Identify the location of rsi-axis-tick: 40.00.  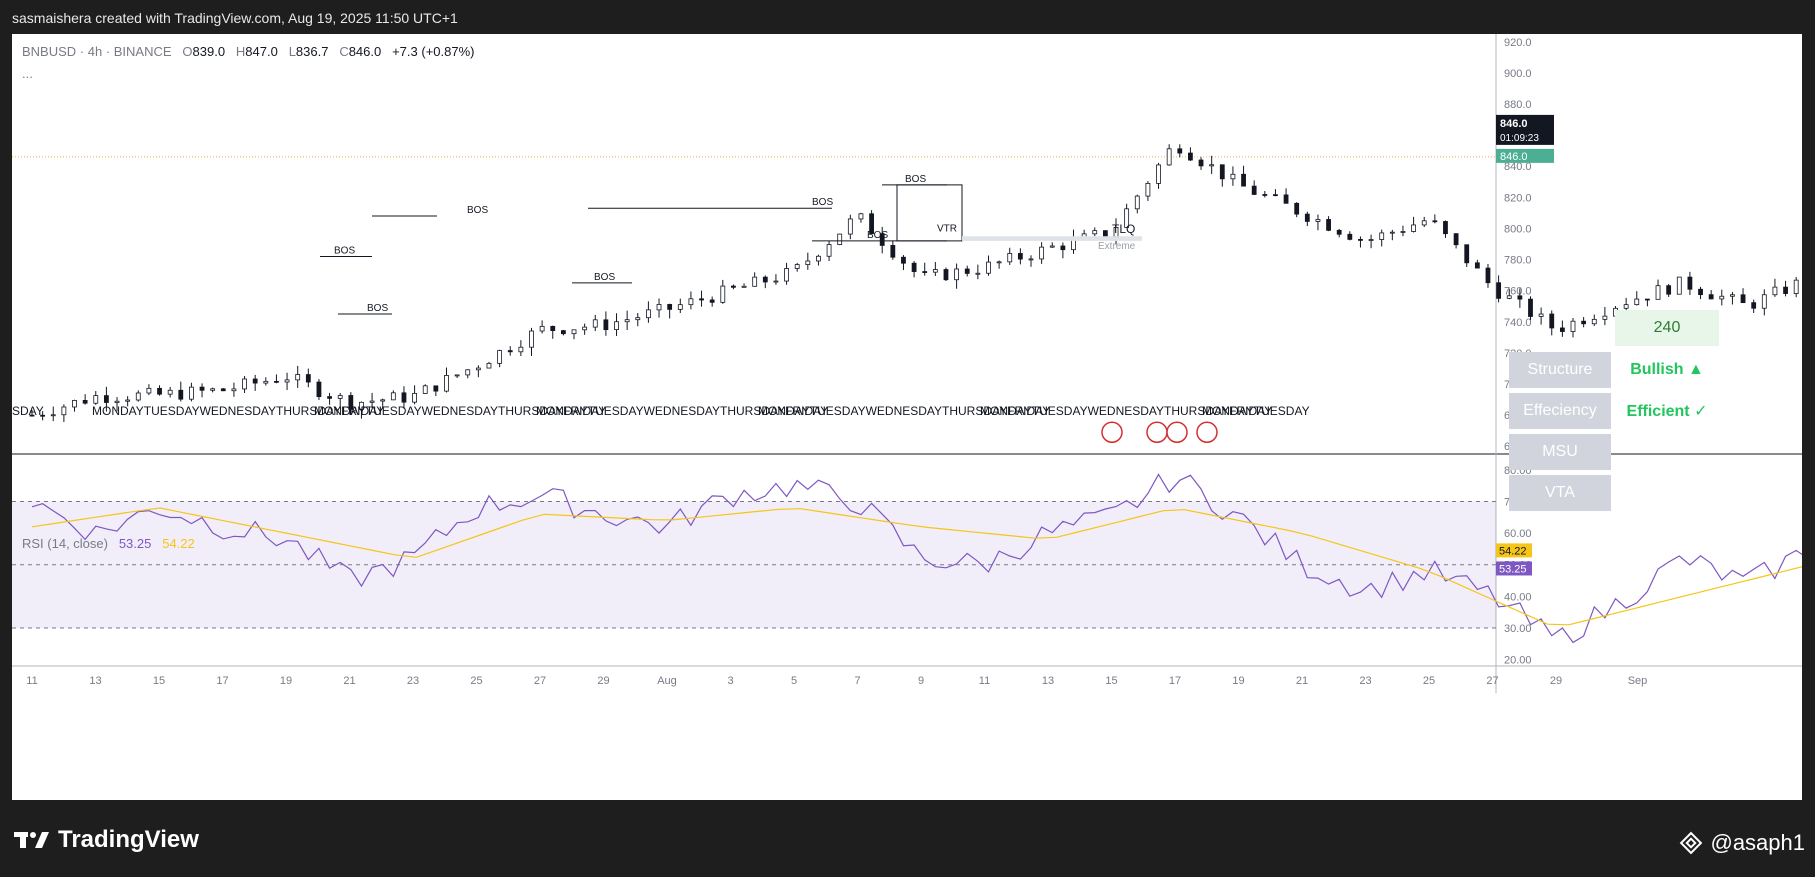
(1518, 597).